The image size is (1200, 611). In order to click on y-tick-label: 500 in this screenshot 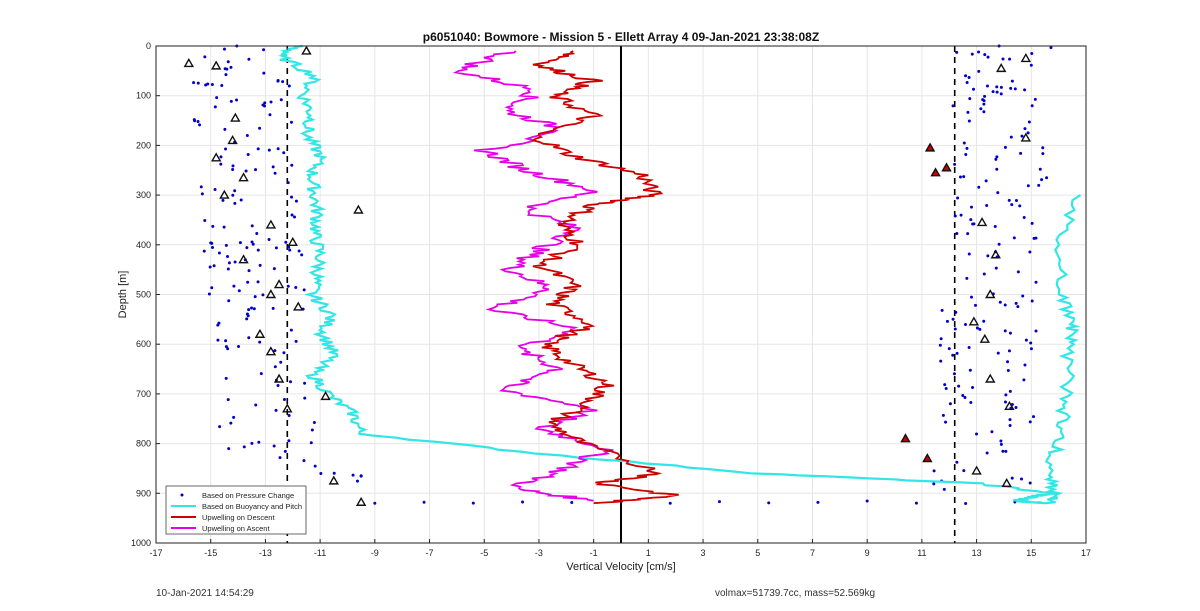, I will do `click(143, 295)`.